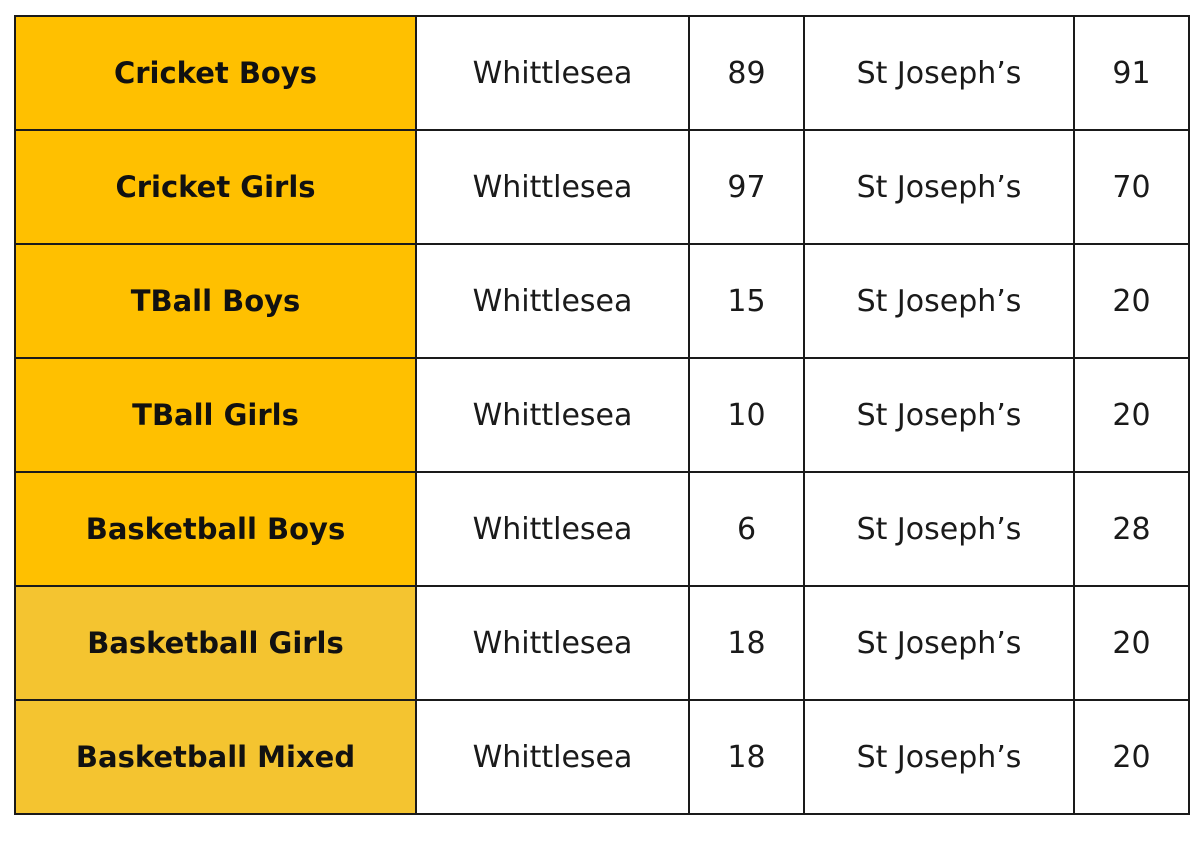  I want to click on away-score-cell: 91, so click(1131, 73).